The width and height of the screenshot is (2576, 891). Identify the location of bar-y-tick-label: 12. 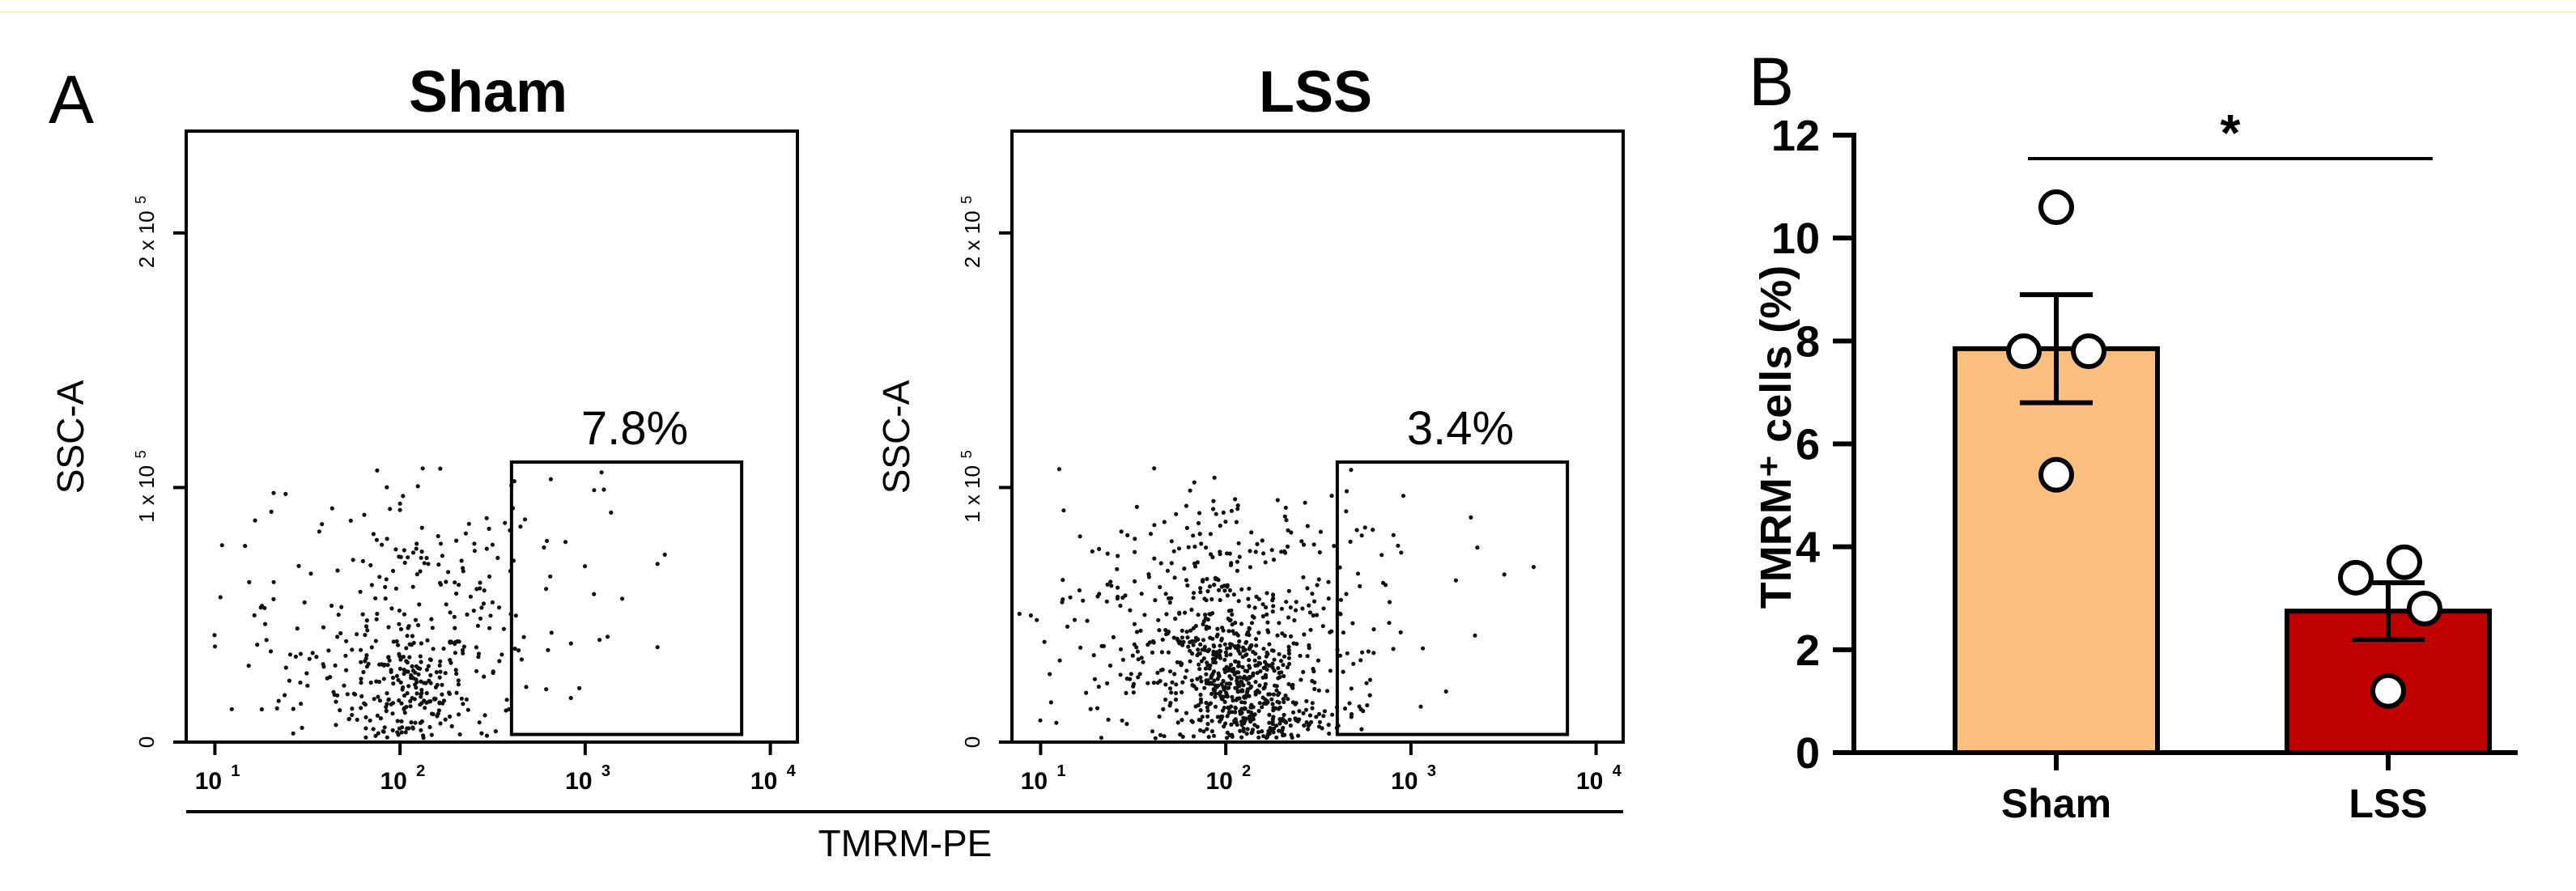
(1796, 136).